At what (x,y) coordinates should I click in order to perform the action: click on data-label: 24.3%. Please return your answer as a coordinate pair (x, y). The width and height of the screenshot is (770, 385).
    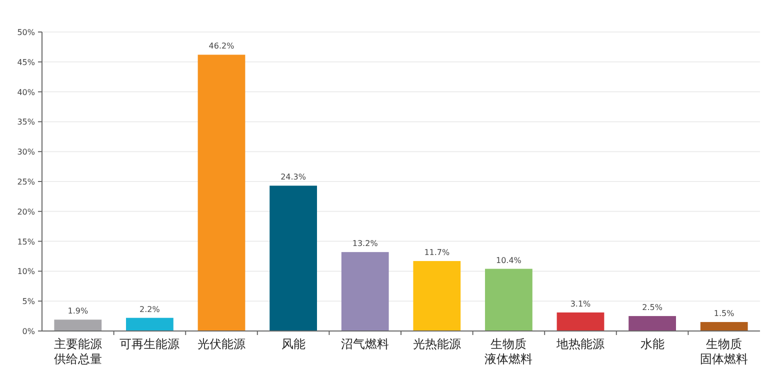
    Looking at the image, I should click on (293, 177).